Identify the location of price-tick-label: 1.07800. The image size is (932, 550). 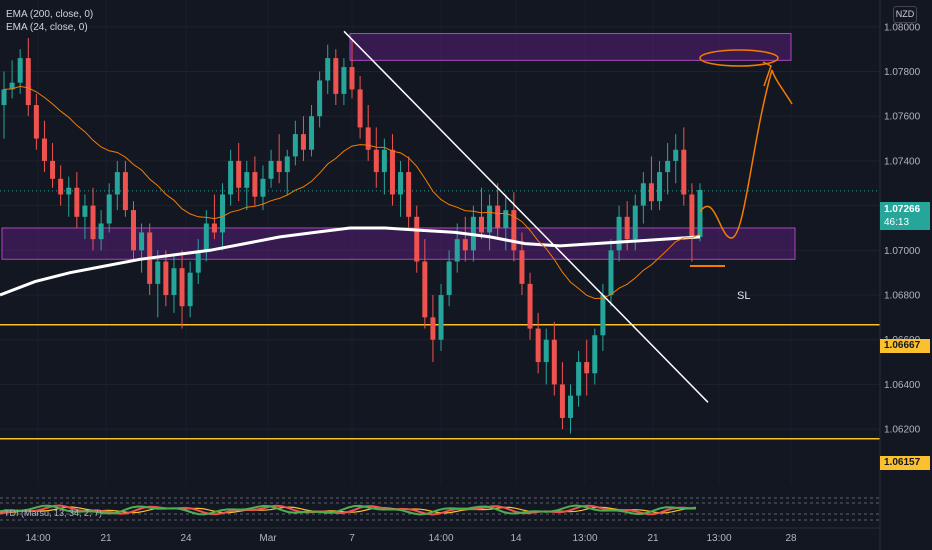
(902, 72).